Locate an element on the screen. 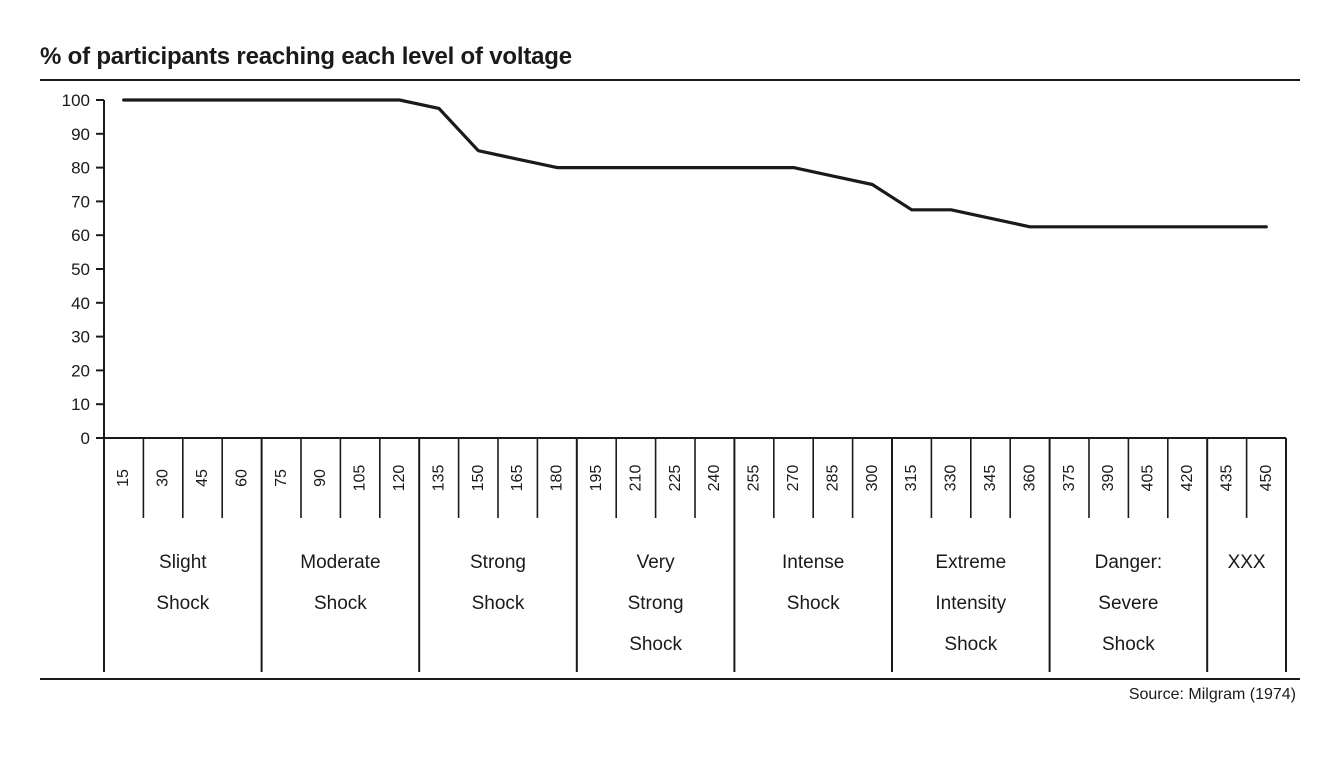  band-label: Moderate is located at coordinates (340, 562).